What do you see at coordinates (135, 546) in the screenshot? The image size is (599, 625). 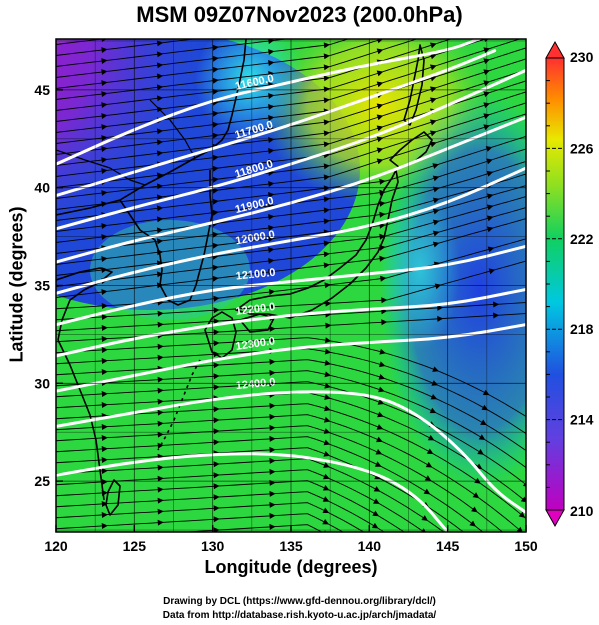 I see `x-tick-label: 125` at bounding box center [135, 546].